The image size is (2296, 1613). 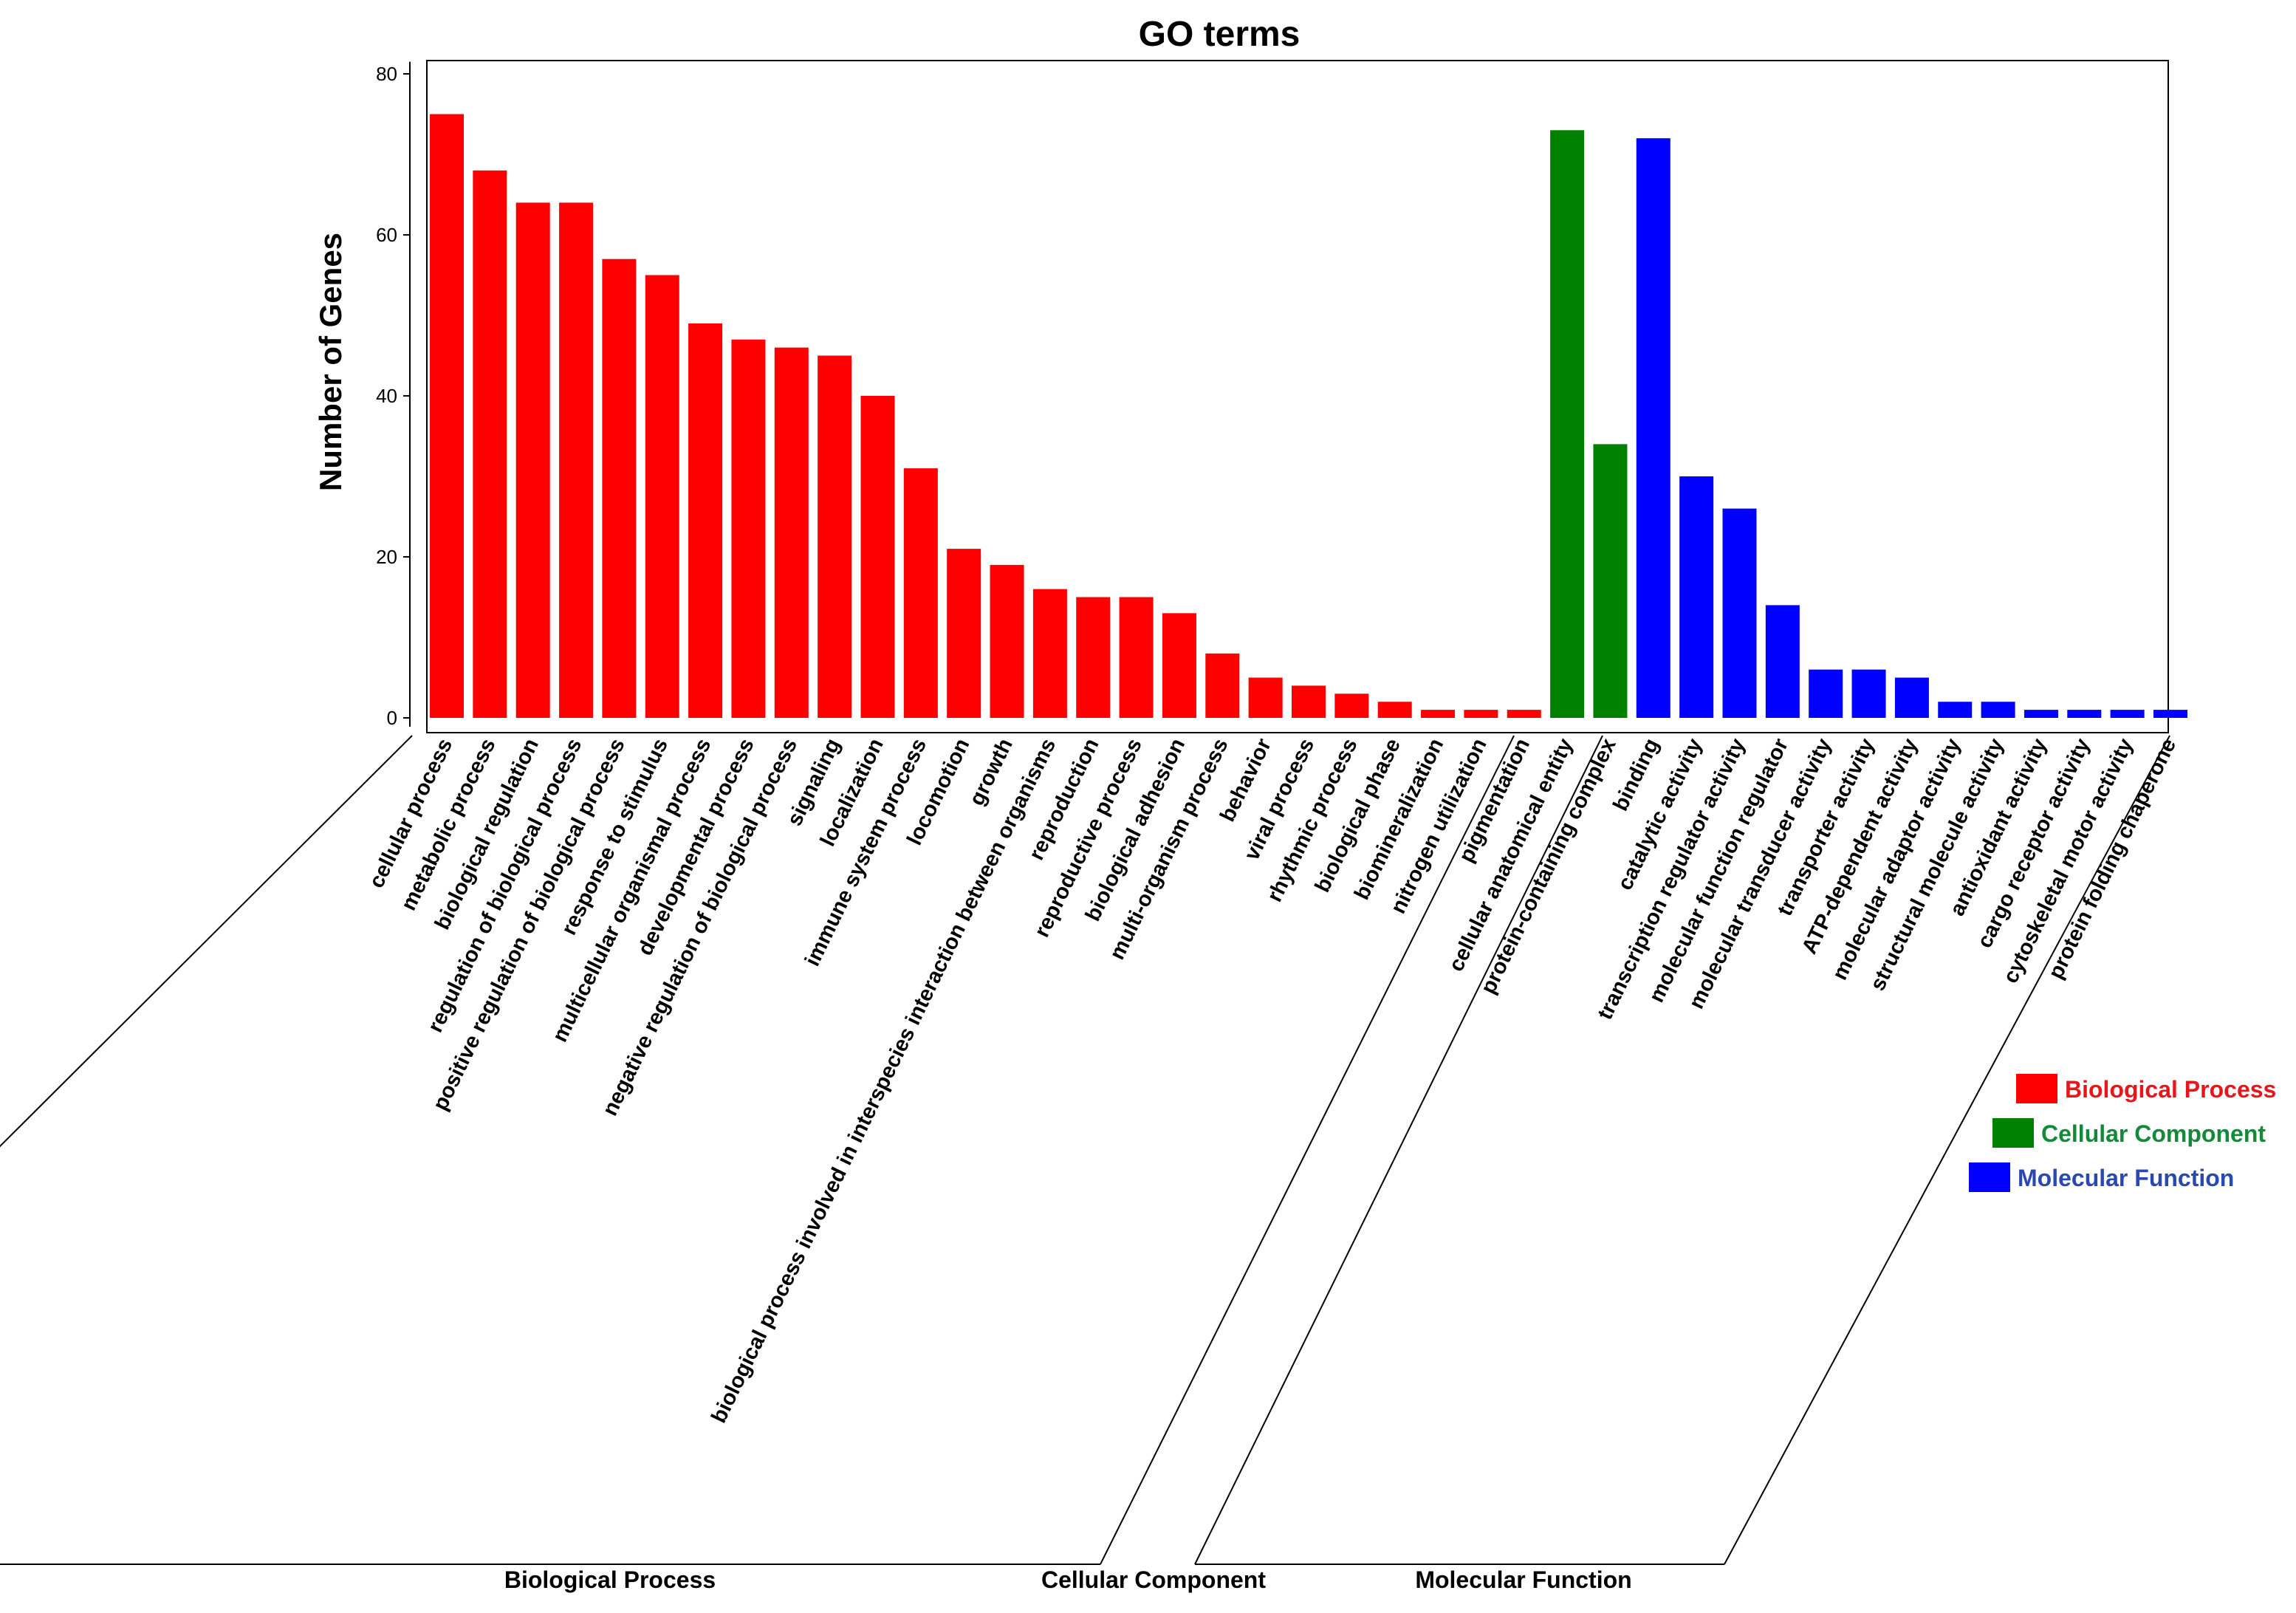 What do you see at coordinates (1438, 714) in the screenshot?
I see `bar-biomineralization` at bounding box center [1438, 714].